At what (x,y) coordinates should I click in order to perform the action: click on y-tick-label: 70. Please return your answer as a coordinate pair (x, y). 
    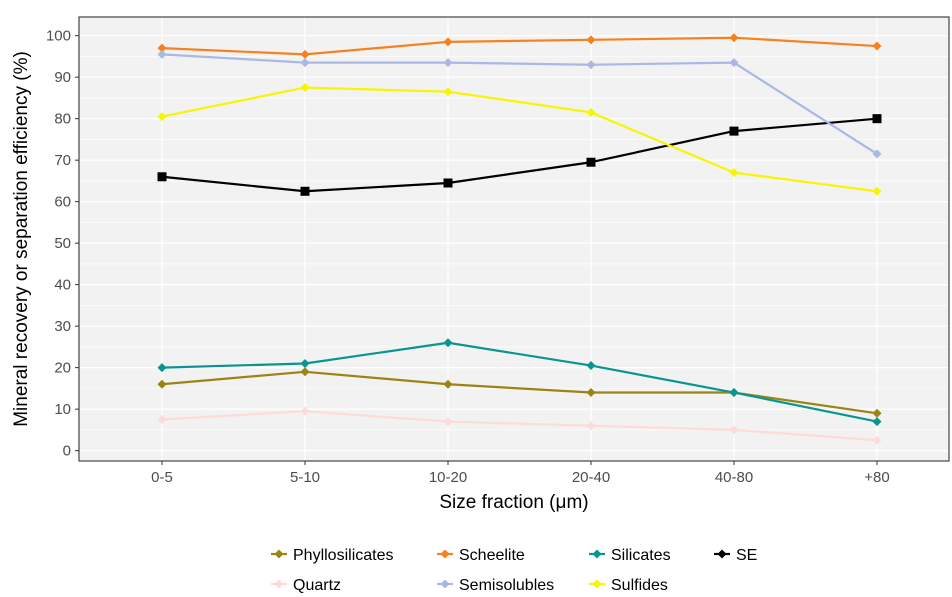
    Looking at the image, I should click on (62, 160).